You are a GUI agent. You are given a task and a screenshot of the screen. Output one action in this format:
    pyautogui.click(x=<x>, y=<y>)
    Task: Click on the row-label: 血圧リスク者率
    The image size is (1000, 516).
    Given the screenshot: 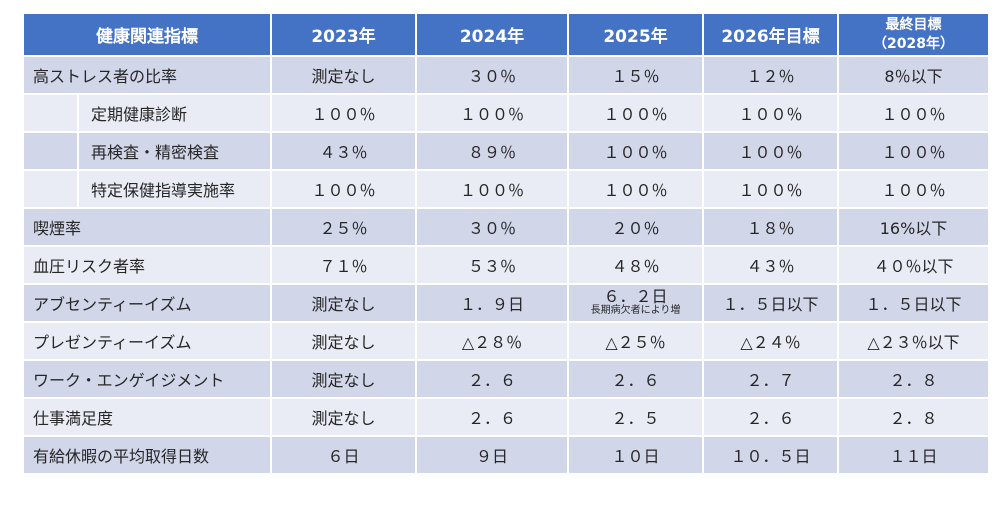 What is the action you would take?
    pyautogui.click(x=89, y=266)
    